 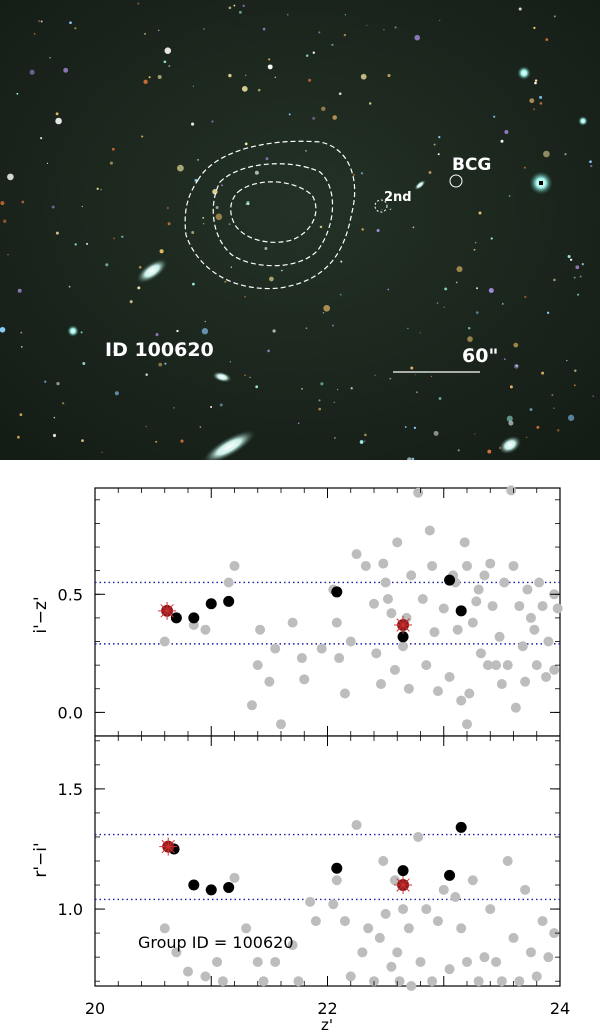 What do you see at coordinates (381, 206) in the screenshot?
I see `second-marker` at bounding box center [381, 206].